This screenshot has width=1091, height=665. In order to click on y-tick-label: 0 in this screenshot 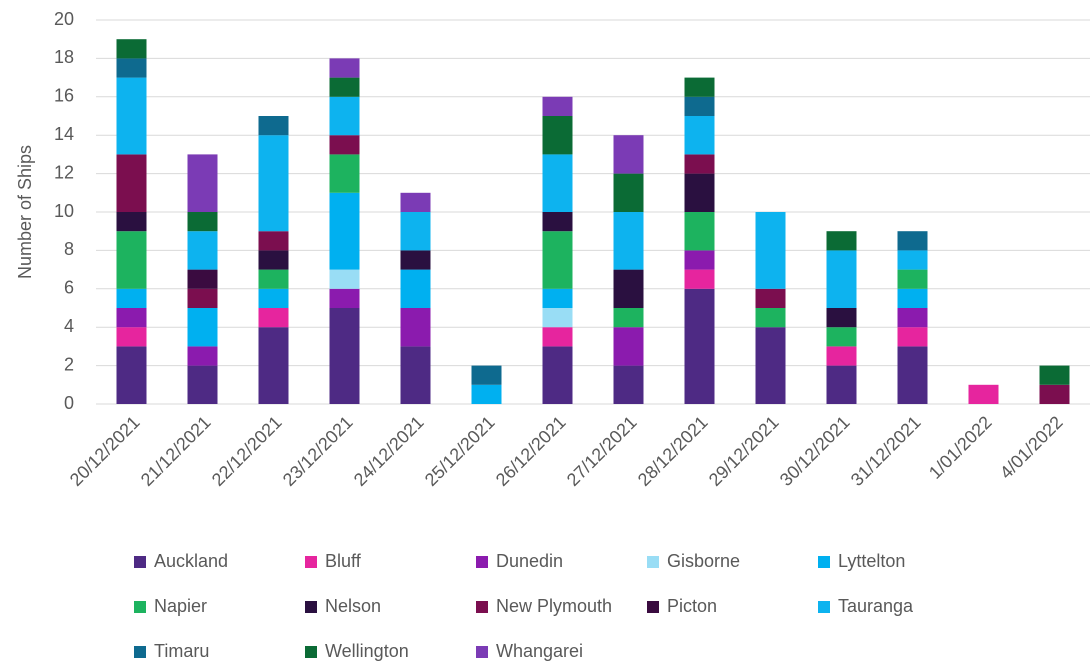, I will do `click(69, 403)`.